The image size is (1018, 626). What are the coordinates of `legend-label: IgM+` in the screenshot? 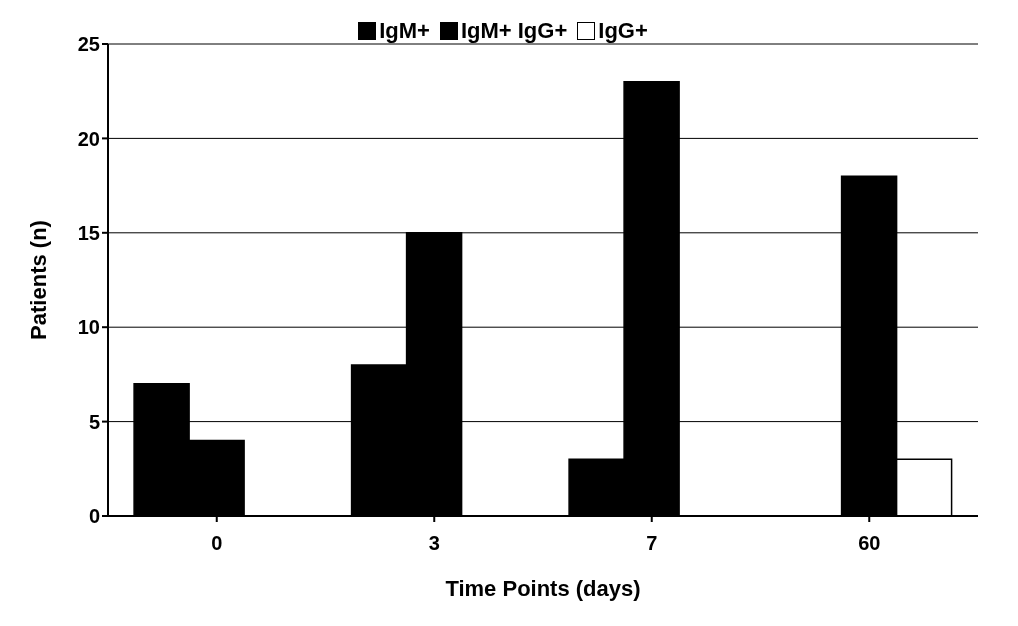 It's located at (404, 31).